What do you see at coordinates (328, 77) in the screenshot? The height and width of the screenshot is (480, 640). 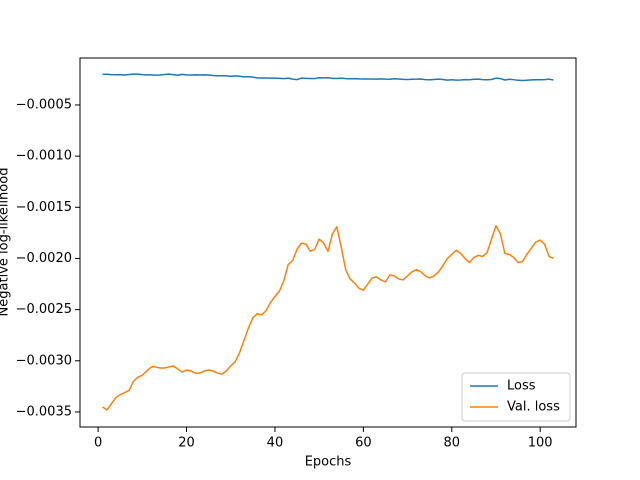 I see `line-series` at bounding box center [328, 77].